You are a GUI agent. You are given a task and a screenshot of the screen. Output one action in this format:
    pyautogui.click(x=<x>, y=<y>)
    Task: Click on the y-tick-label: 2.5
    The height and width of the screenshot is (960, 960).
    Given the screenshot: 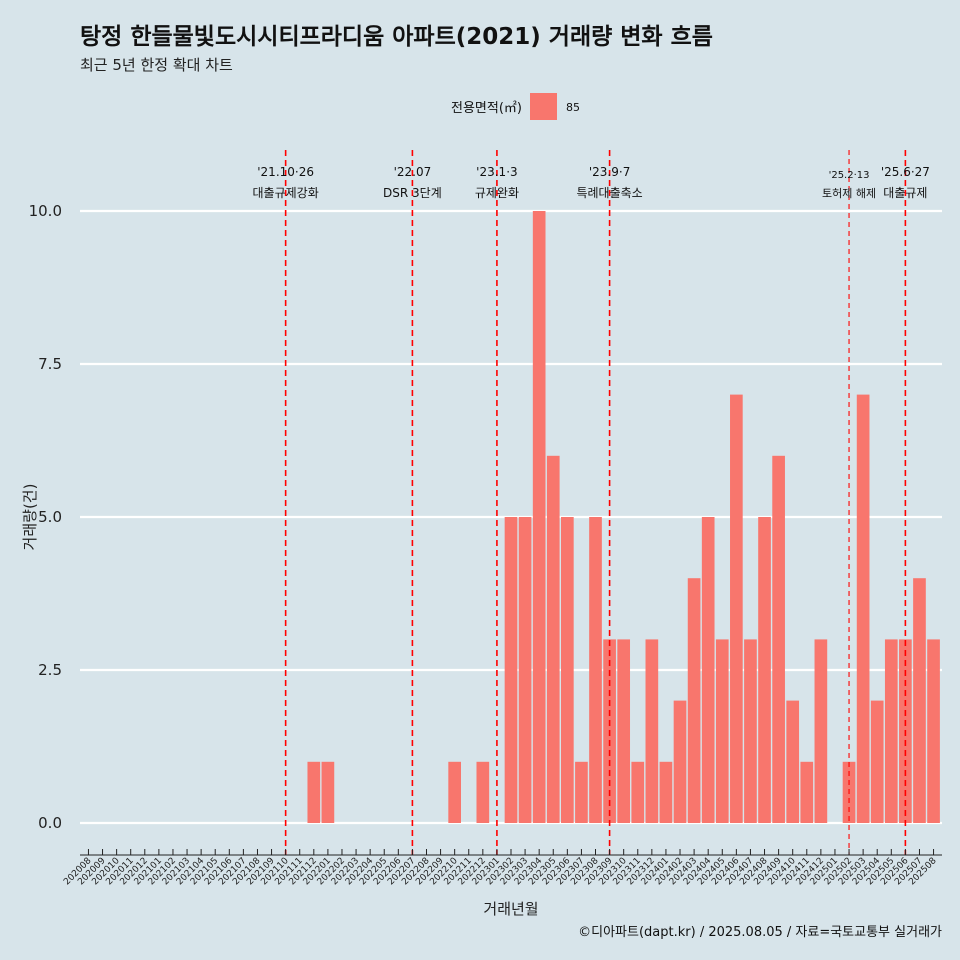 What is the action you would take?
    pyautogui.click(x=50, y=670)
    